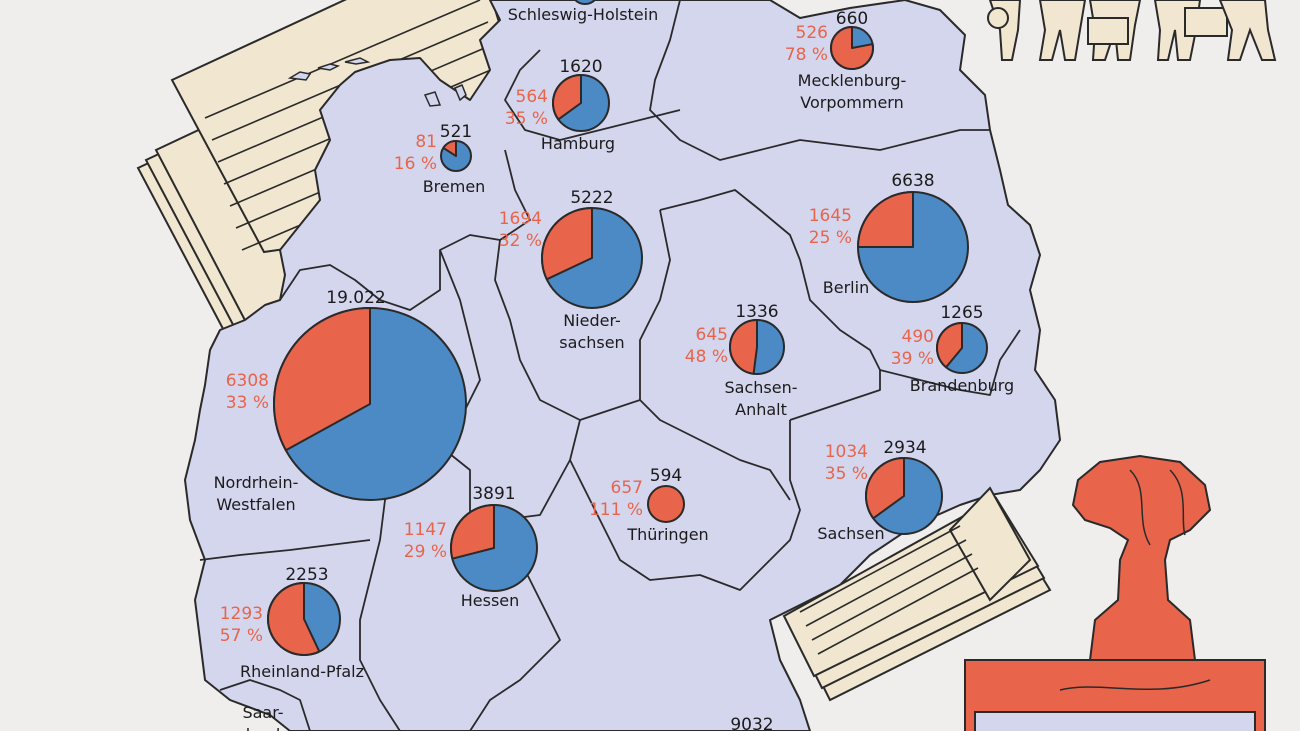 This screenshot has width=1300, height=731. I want to click on state-name-hamburg: Hamburg, so click(578, 143).